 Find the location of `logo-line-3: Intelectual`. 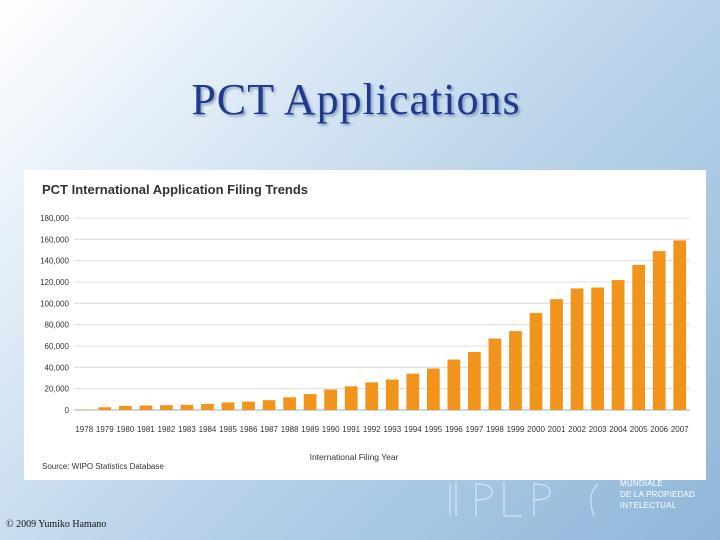

logo-line-3: Intelectual is located at coordinates (648, 505).